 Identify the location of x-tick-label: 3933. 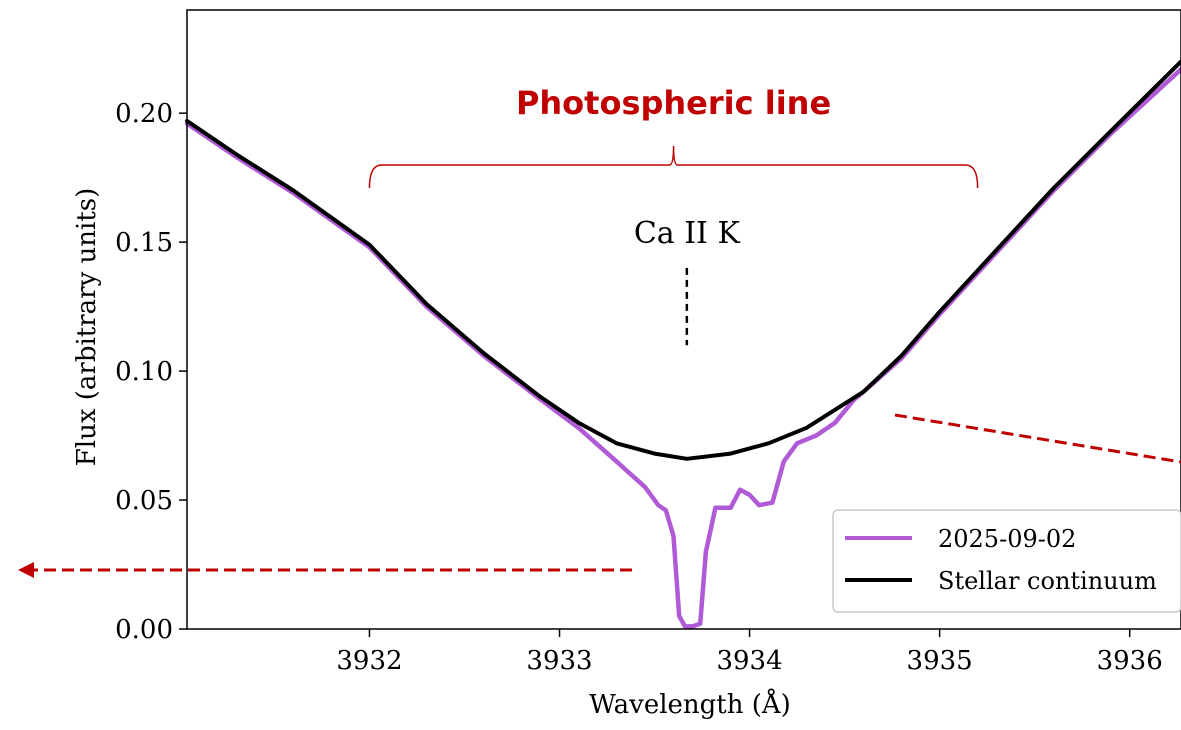
(559, 661).